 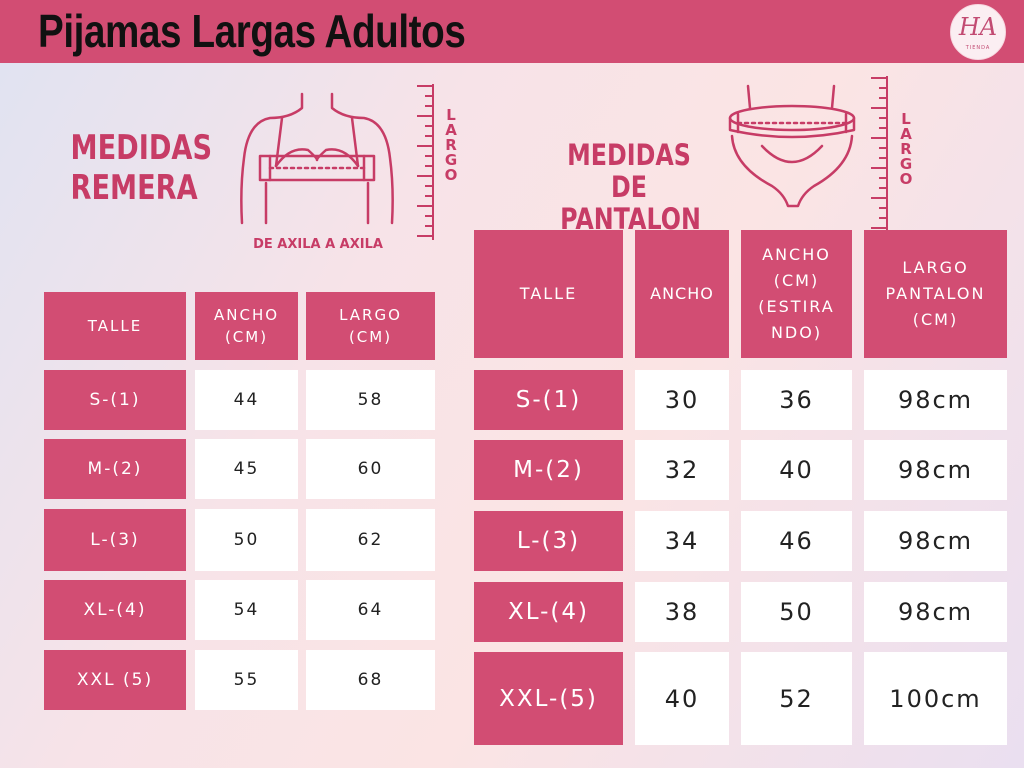 I want to click on brand-logo: HA TIENDA, so click(x=978, y=32).